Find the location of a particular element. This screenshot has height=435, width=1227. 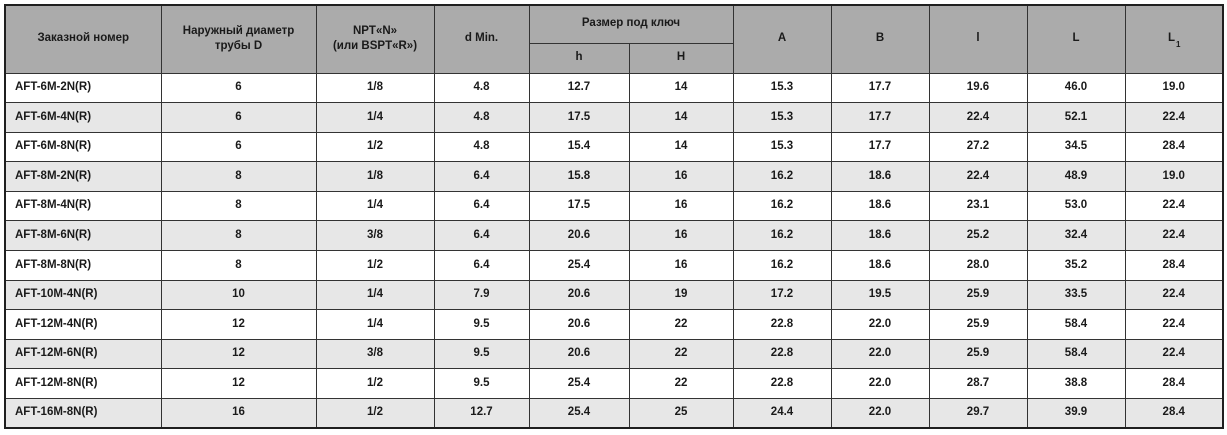

col-header-l-small: l is located at coordinates (978, 39).